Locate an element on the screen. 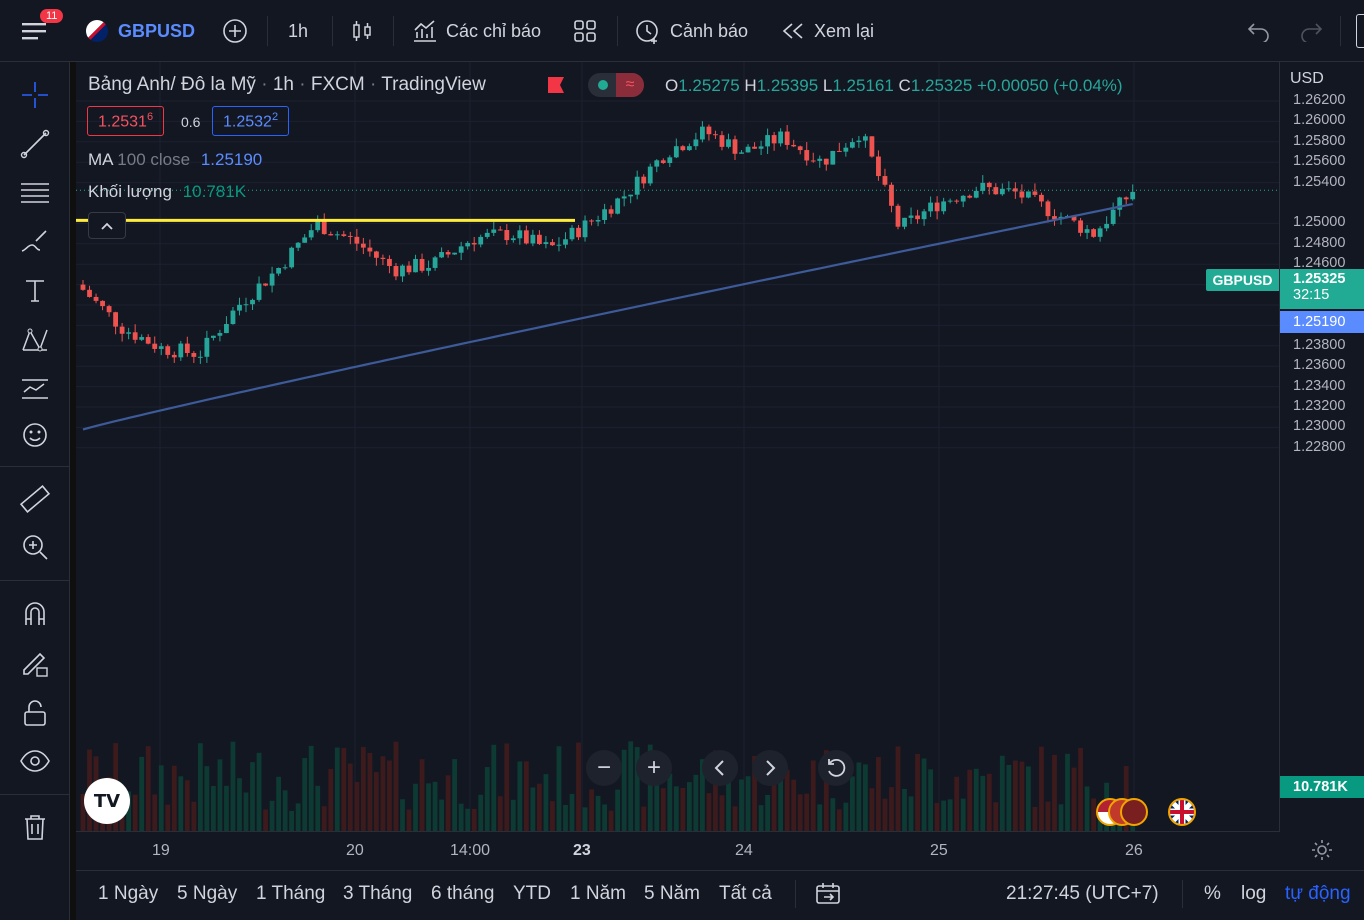 The image size is (1364, 920). buy-button: 1.25322 is located at coordinates (251, 121).